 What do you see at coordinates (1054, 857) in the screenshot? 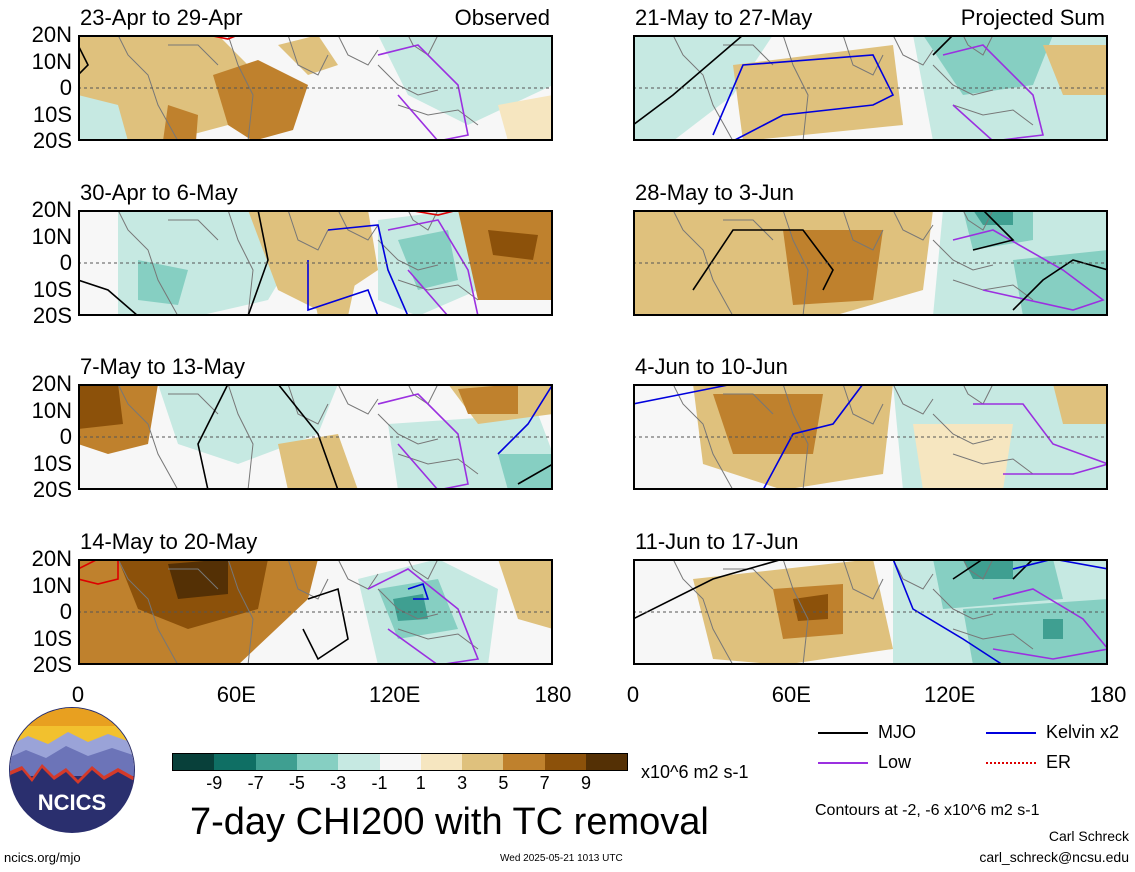
I see `author-email: carl_schreck@ncsu.edu` at bounding box center [1054, 857].